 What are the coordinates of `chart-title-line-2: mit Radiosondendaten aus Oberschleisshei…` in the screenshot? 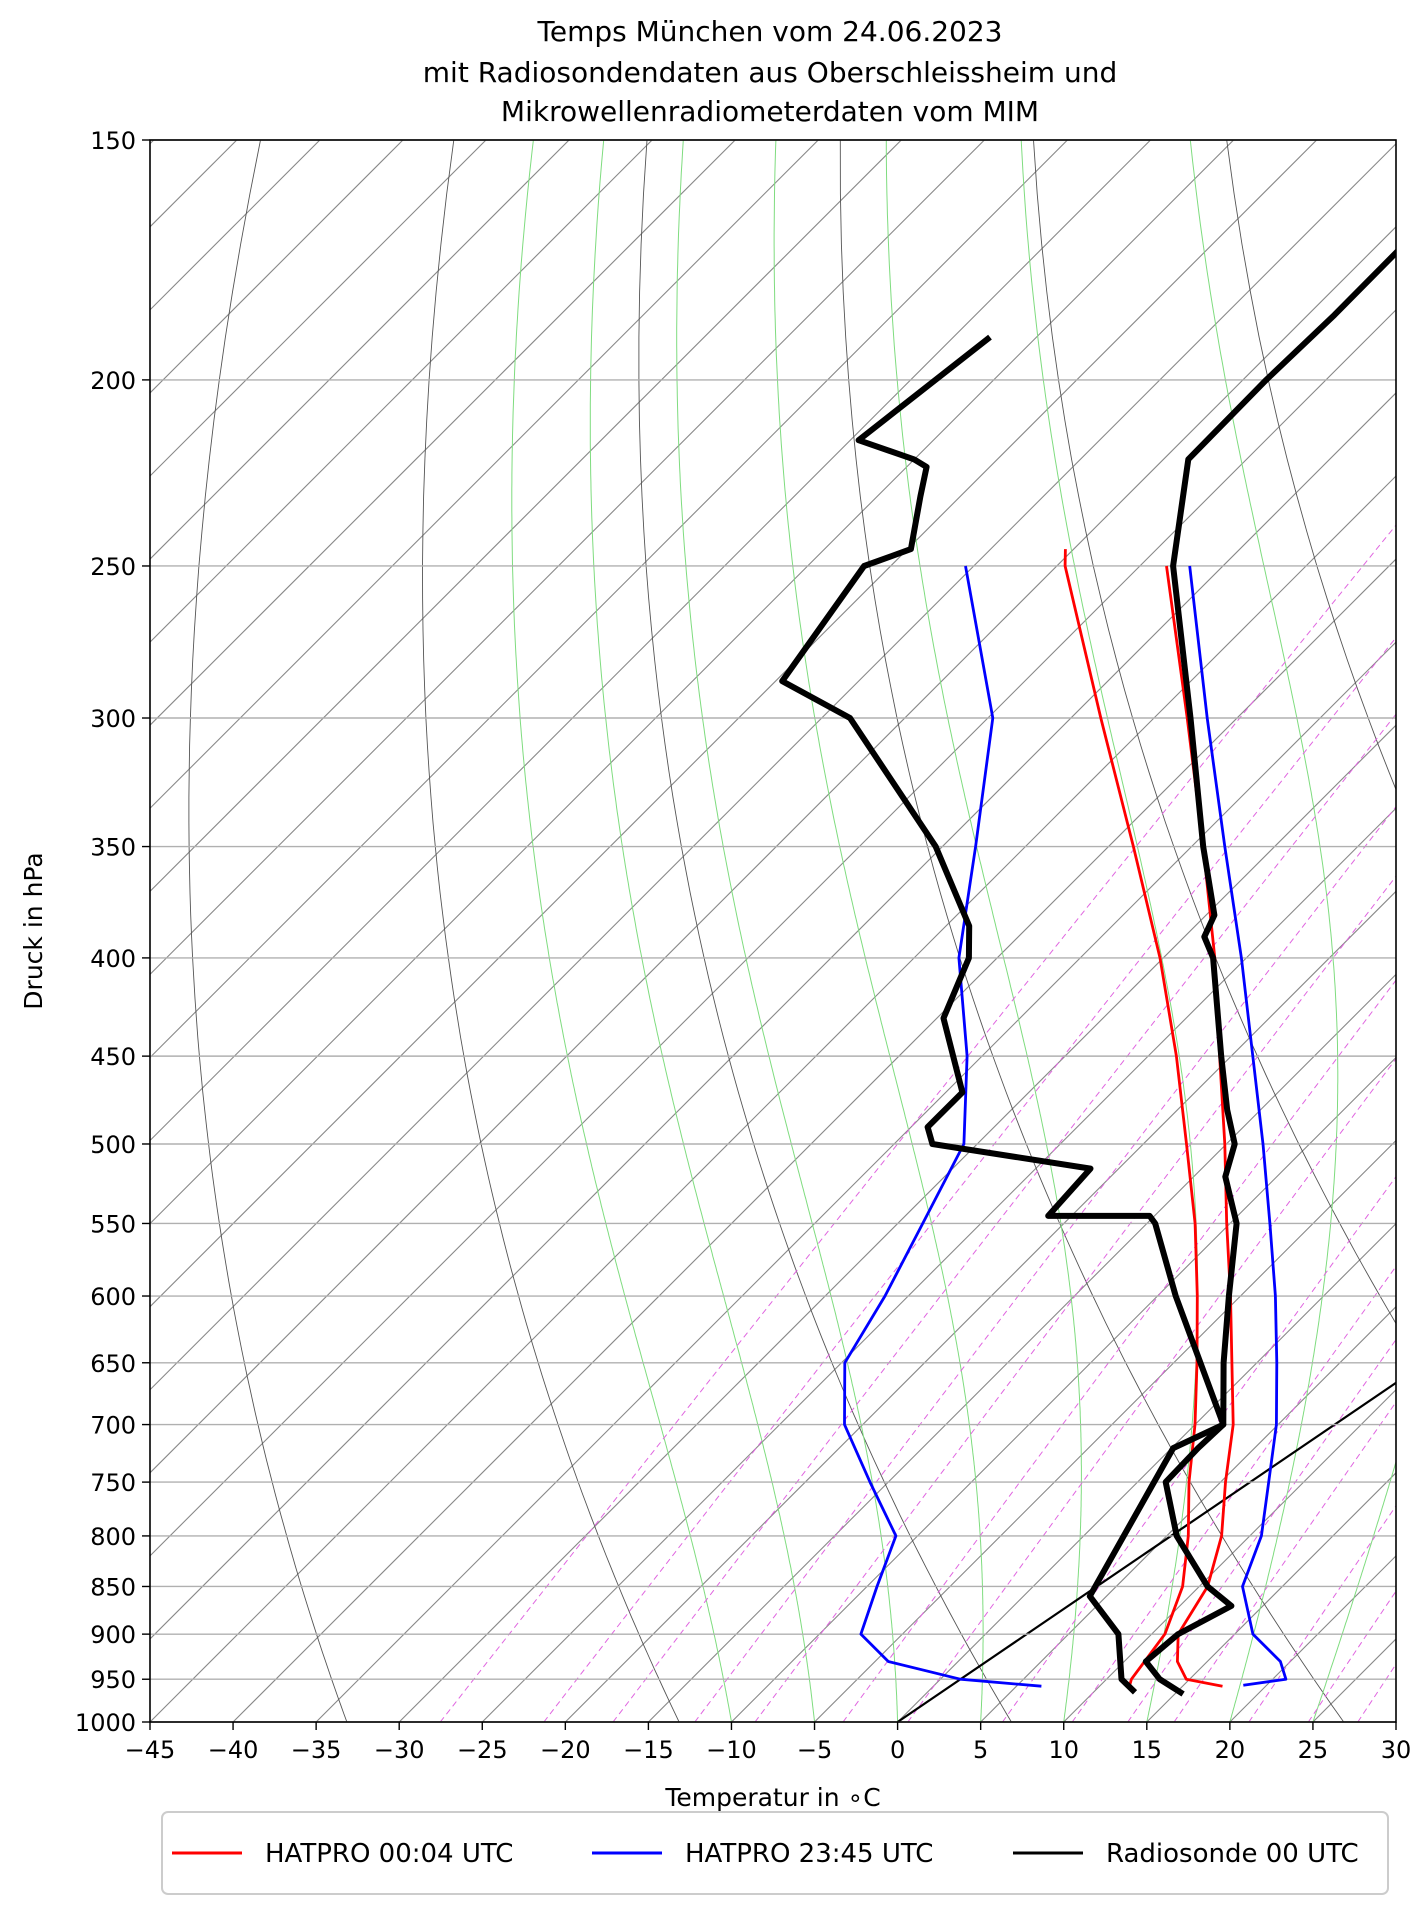 It's located at (770, 72).